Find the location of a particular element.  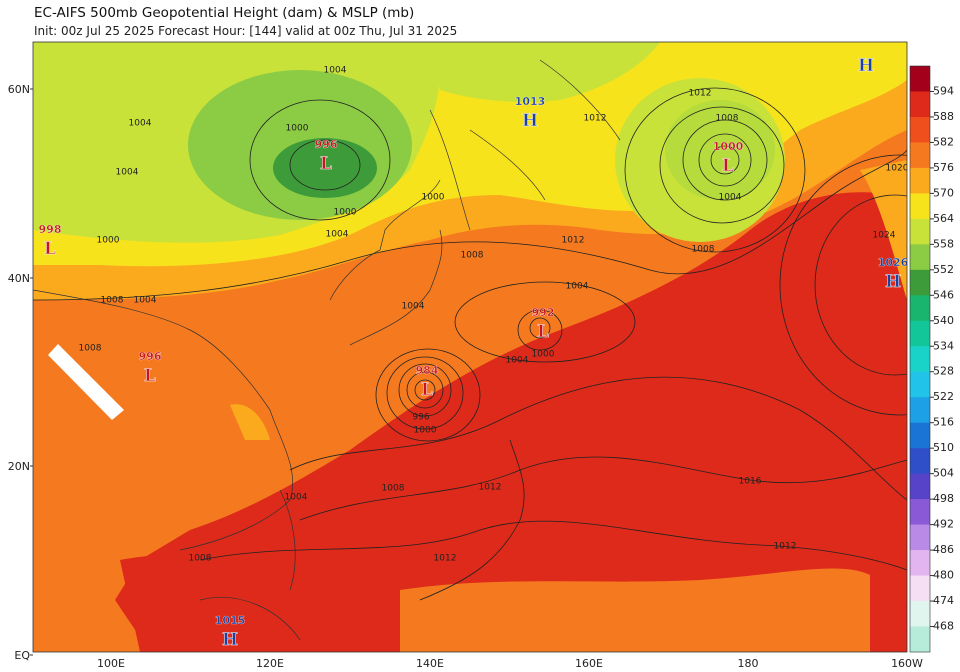

field-582-south is located at coordinates (635, 610).